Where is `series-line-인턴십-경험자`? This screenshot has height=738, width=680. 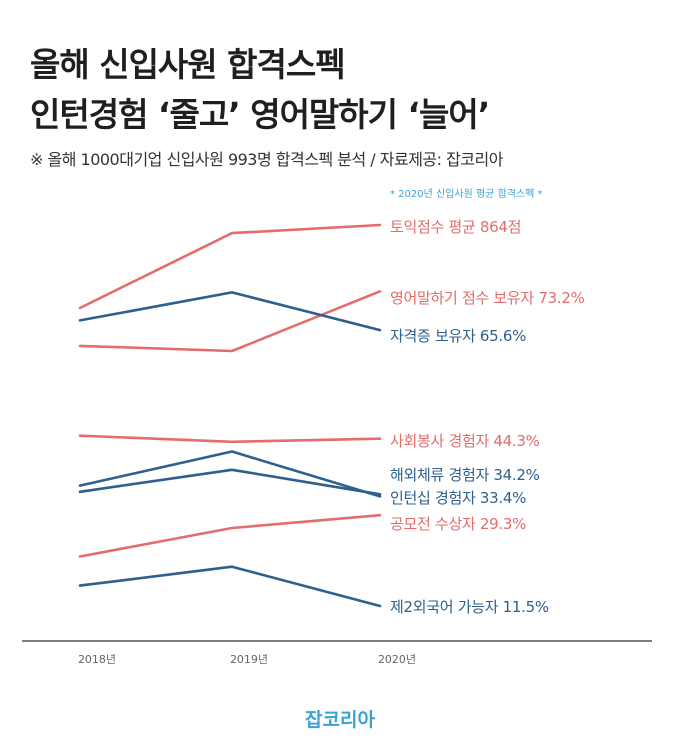
series-line-인턴십-경험자 is located at coordinates (230, 482).